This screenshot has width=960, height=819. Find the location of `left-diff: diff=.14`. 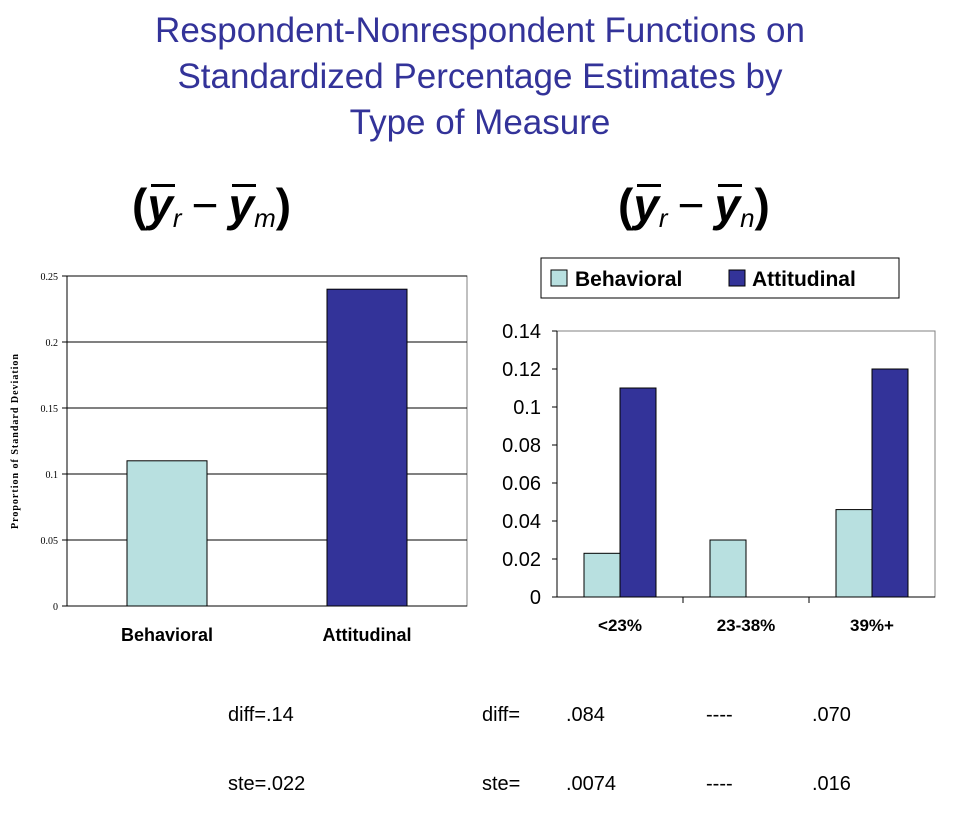

left-diff: diff=.14 is located at coordinates (261, 715).